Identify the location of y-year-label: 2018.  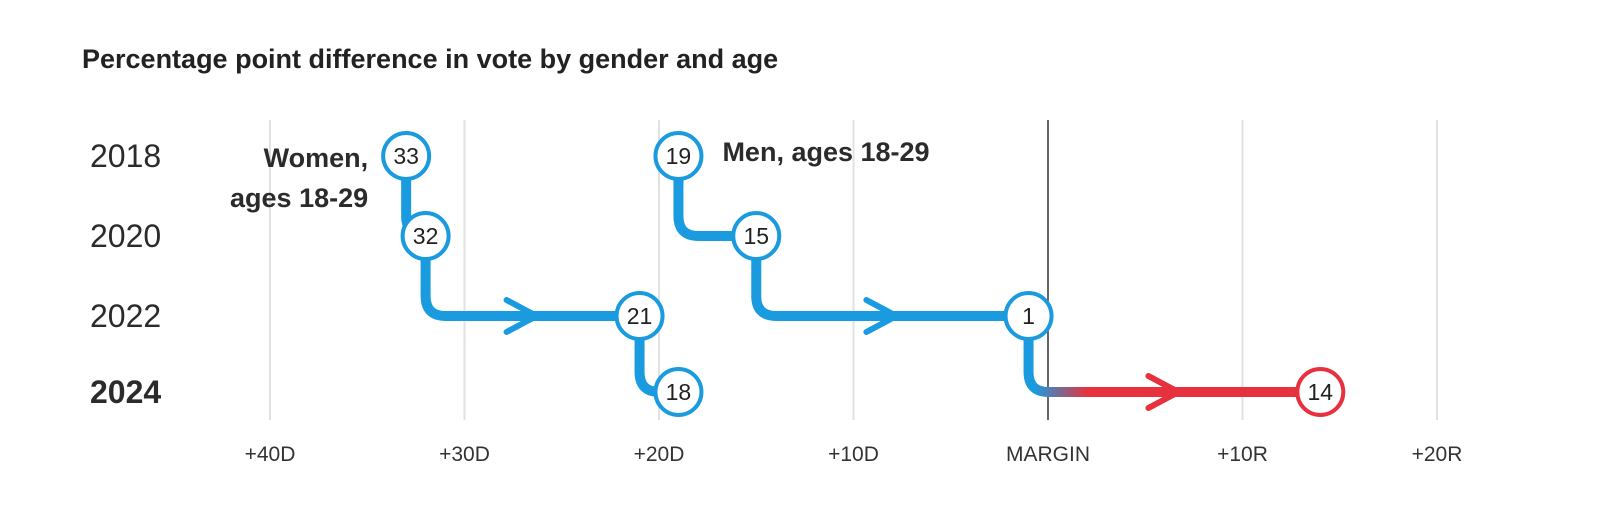
(125, 156).